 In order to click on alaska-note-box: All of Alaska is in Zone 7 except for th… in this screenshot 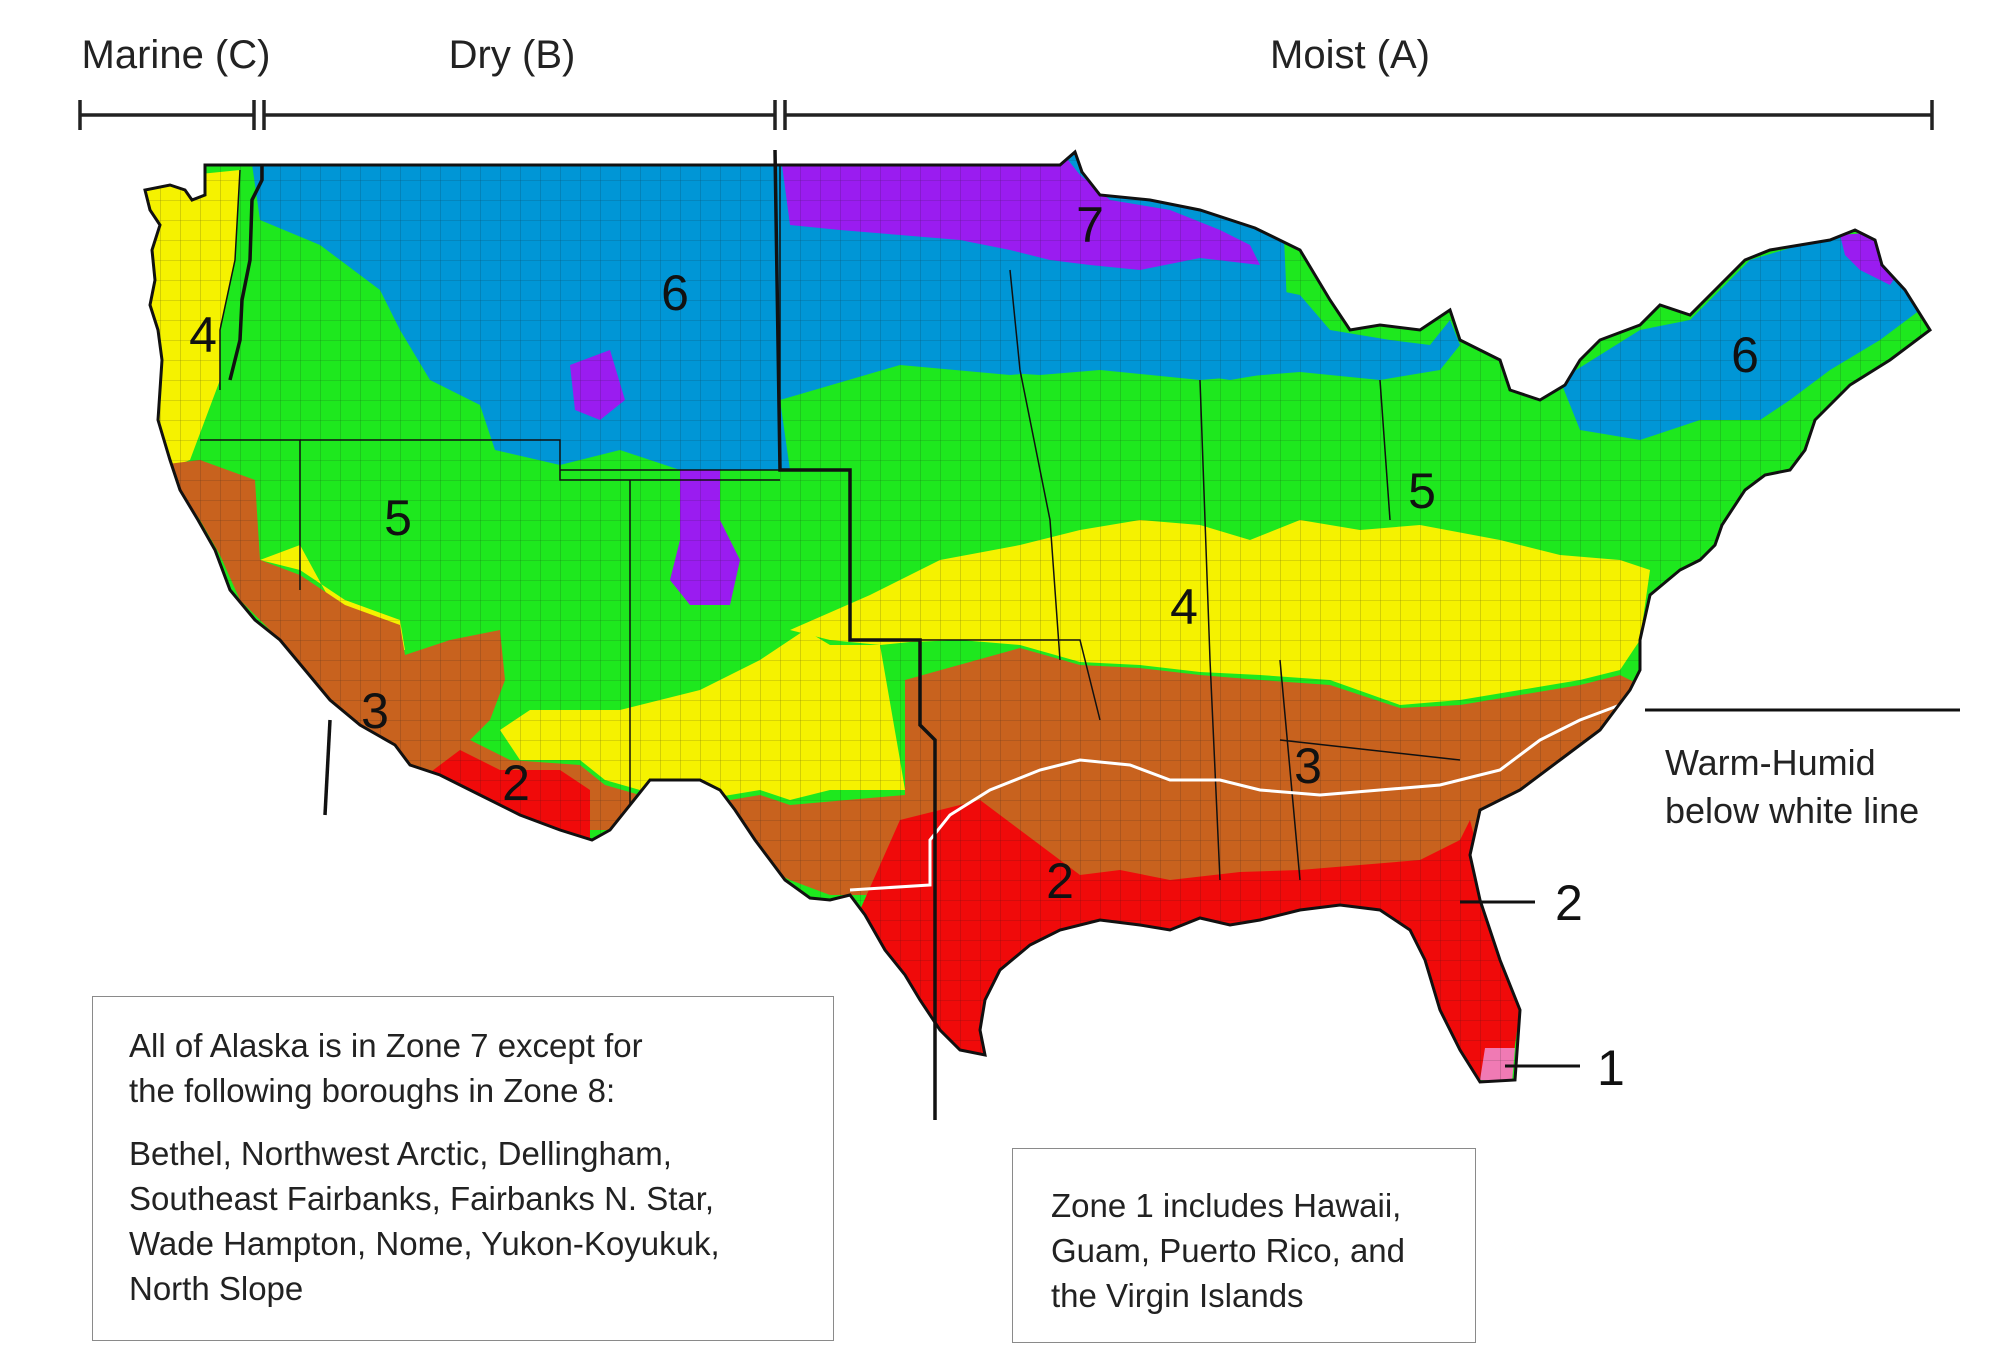, I will do `click(463, 1168)`.